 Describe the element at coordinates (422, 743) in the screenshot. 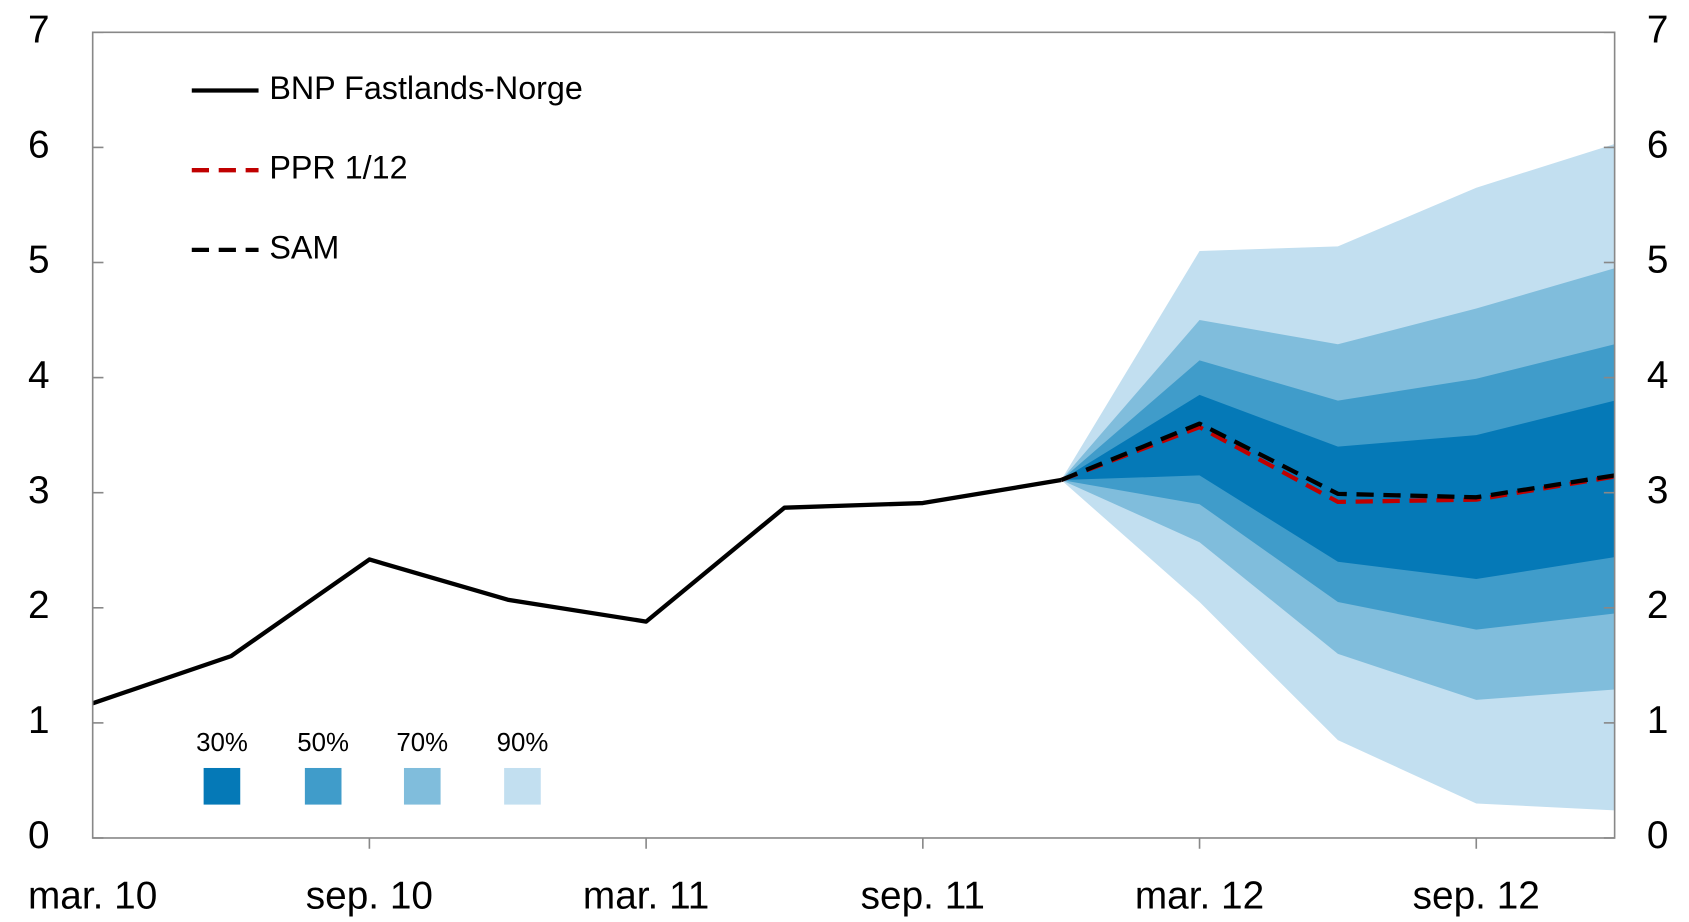

I see `band-legend-label: 70%` at that location.